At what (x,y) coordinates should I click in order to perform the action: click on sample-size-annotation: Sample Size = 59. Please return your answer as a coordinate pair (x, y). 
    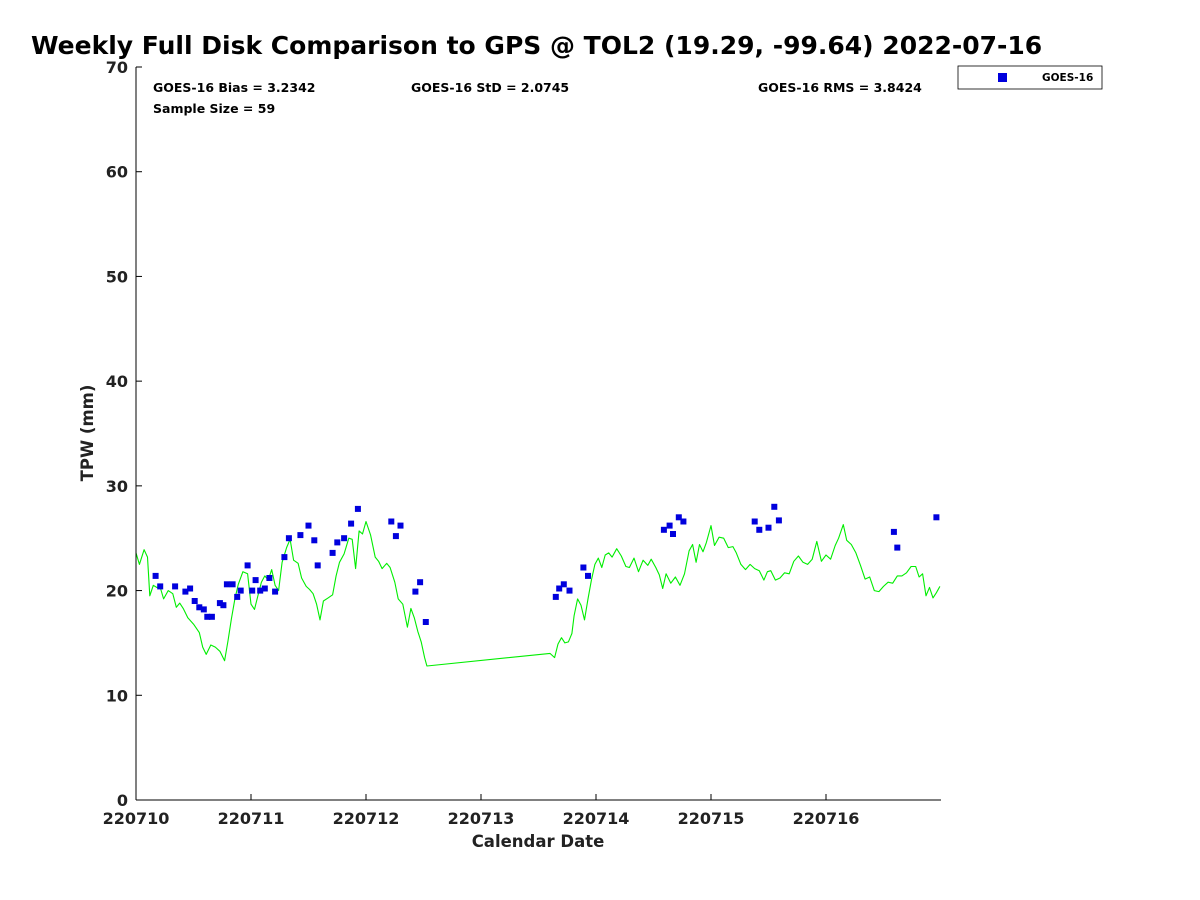
    Looking at the image, I should click on (214, 108).